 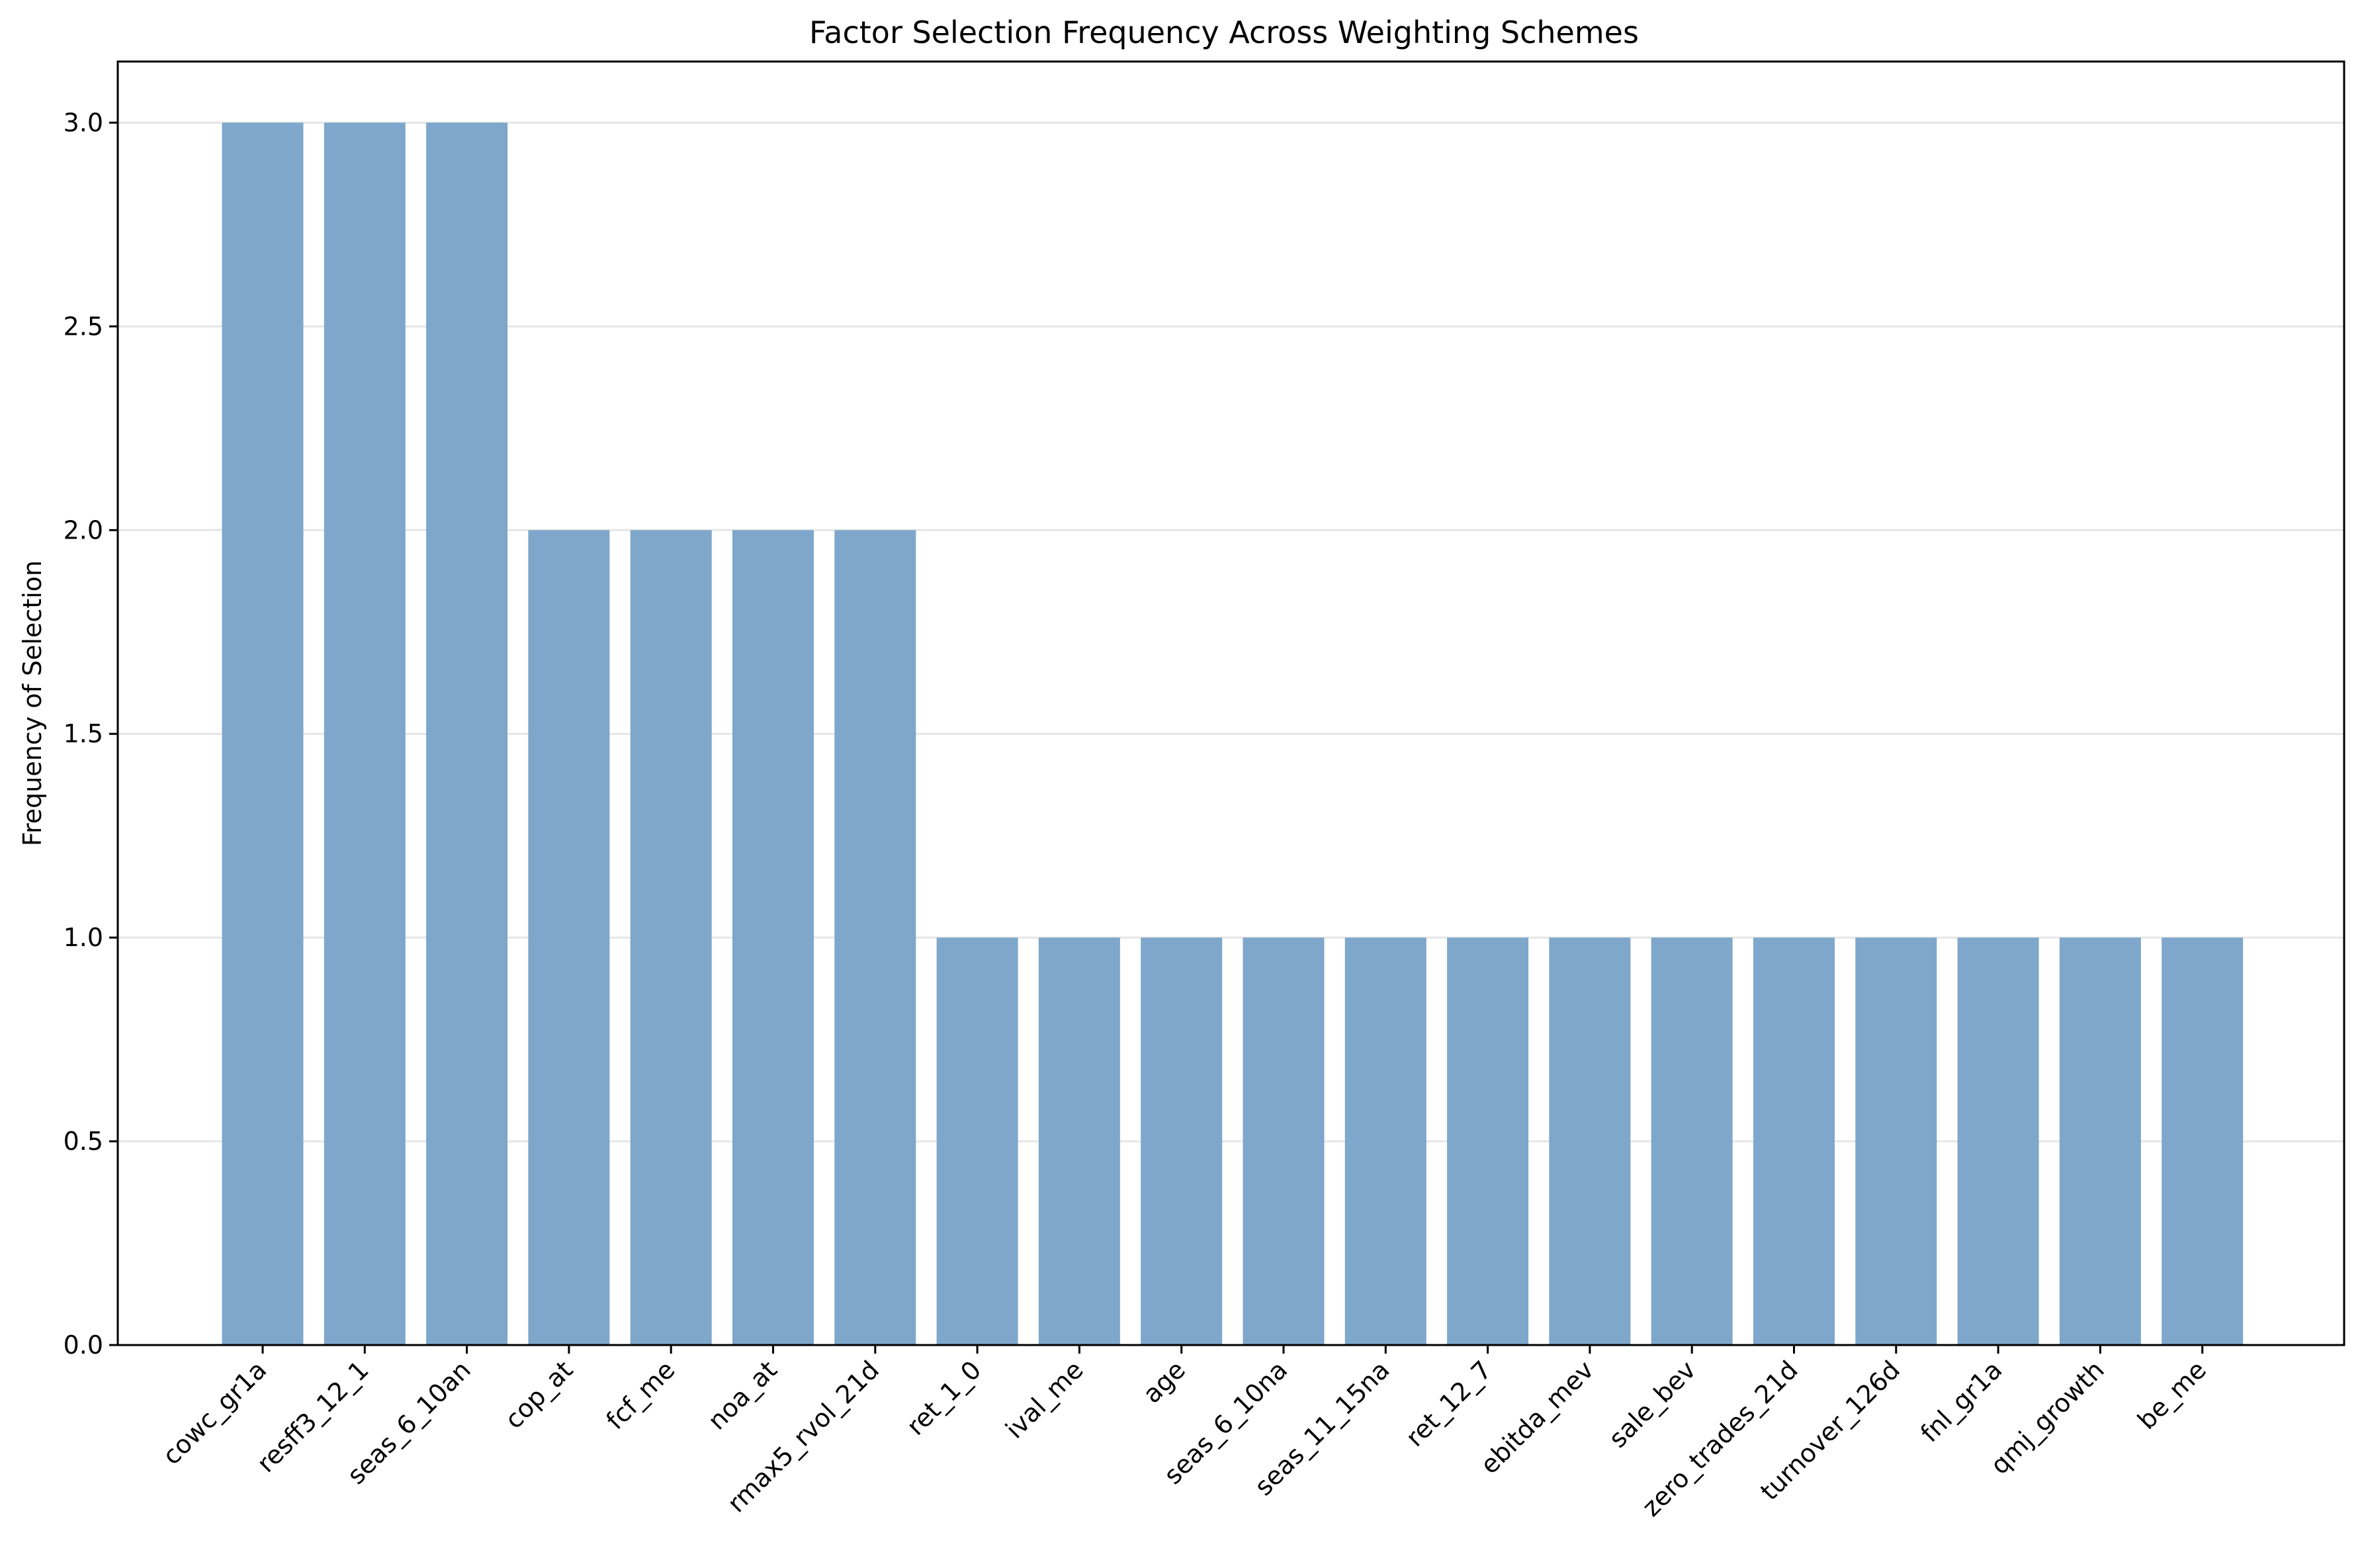 What do you see at coordinates (538, 1395) in the screenshot?
I see `x-tick-label: cop_at` at bounding box center [538, 1395].